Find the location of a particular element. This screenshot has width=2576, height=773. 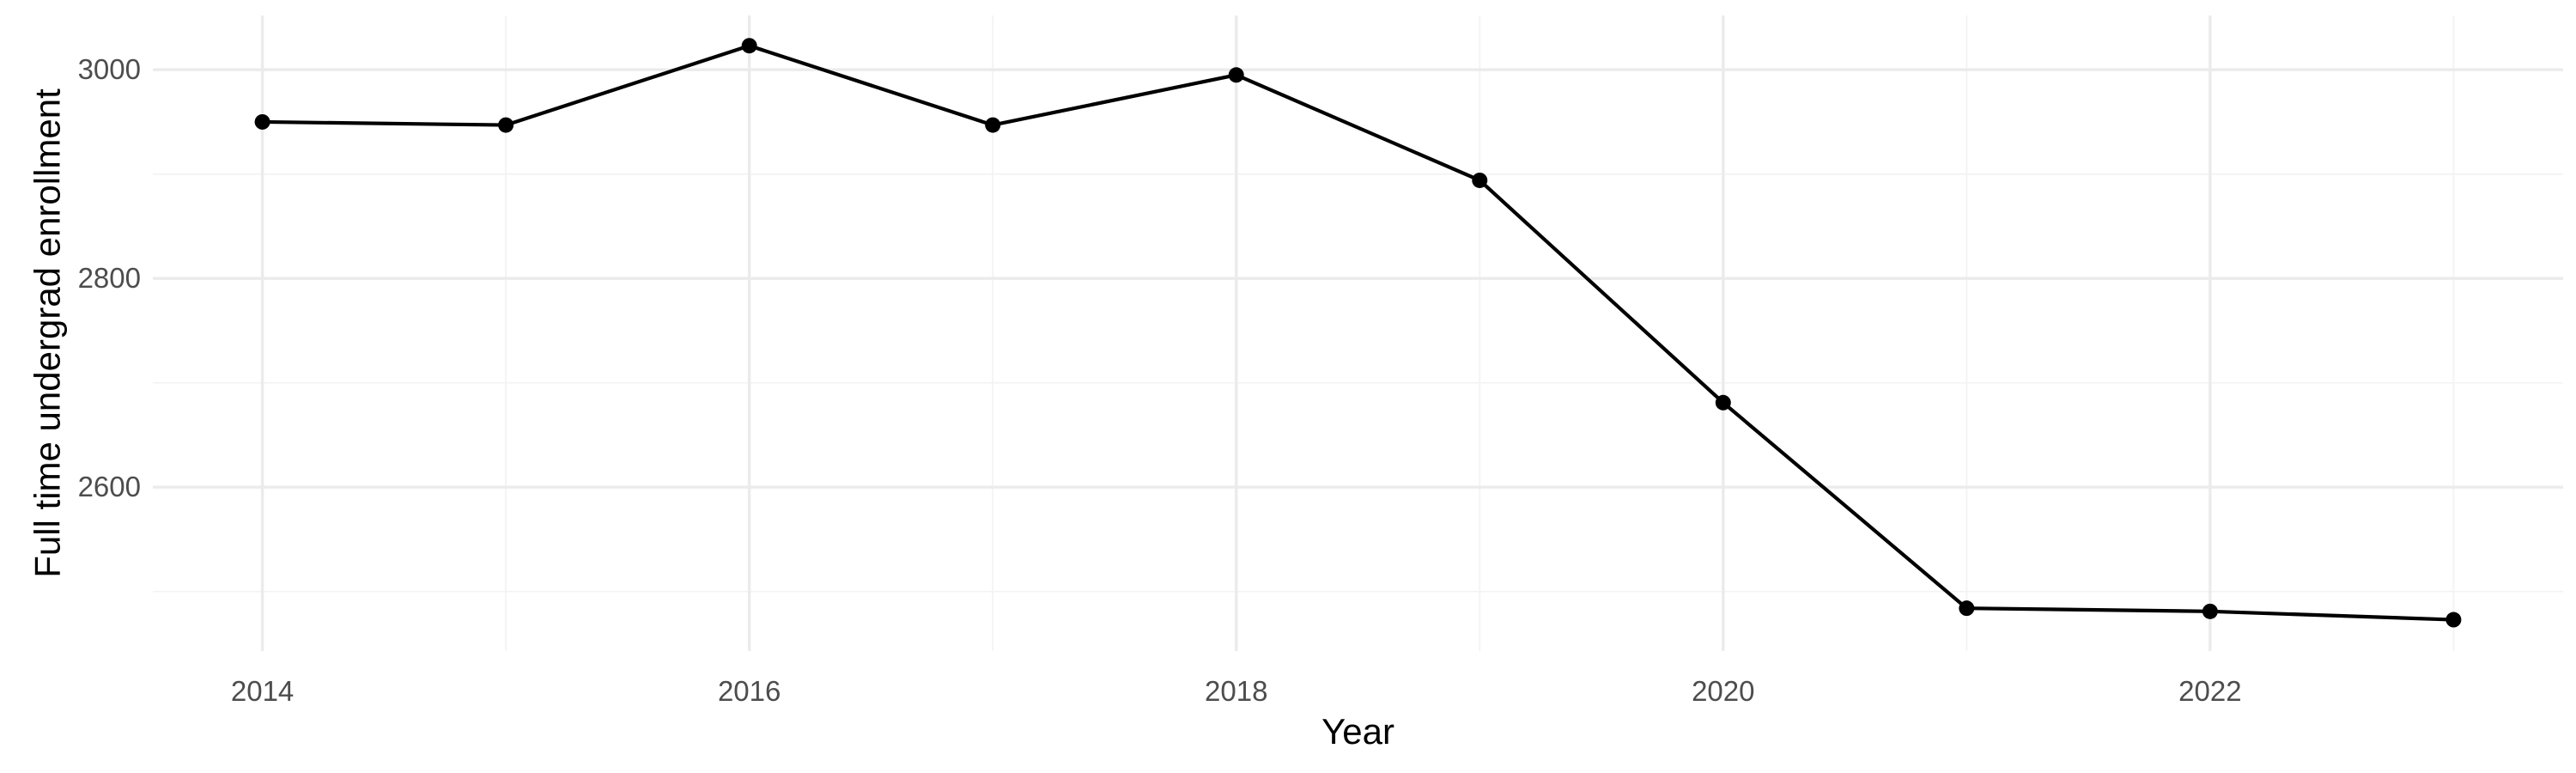

x-tick-label: 2018 is located at coordinates (1236, 691).